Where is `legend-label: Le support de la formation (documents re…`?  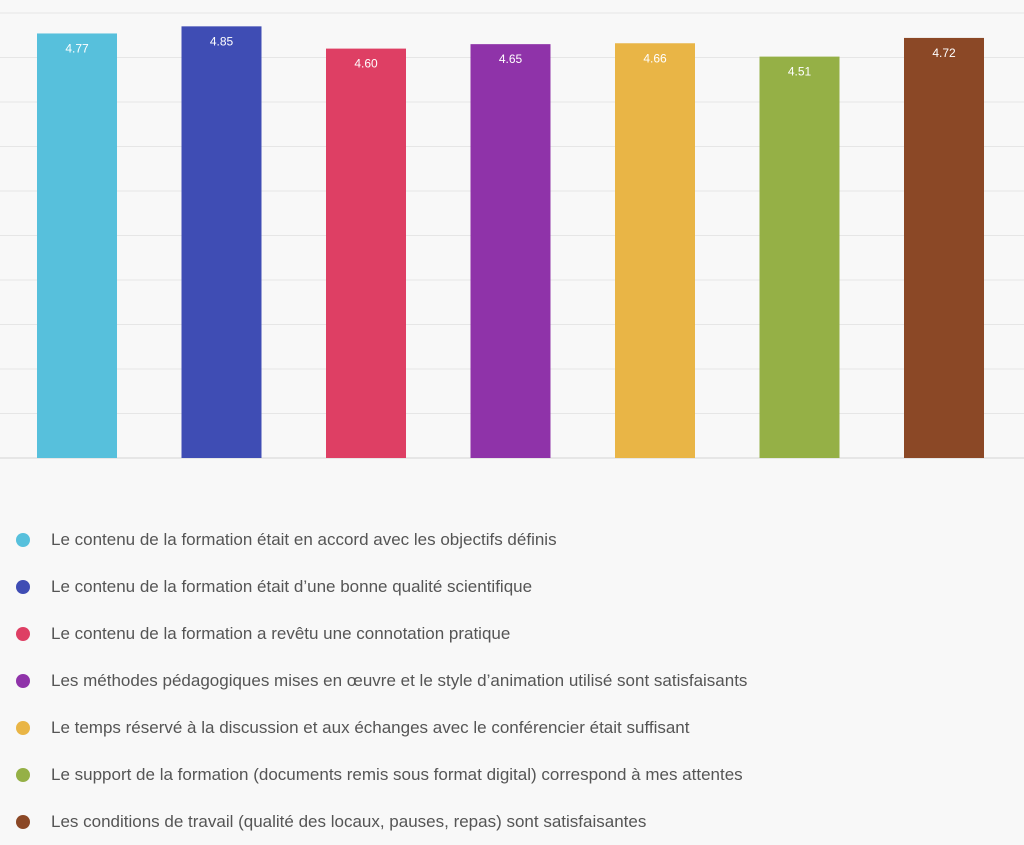
legend-label: Le support de la formation (documents re… is located at coordinates (397, 774).